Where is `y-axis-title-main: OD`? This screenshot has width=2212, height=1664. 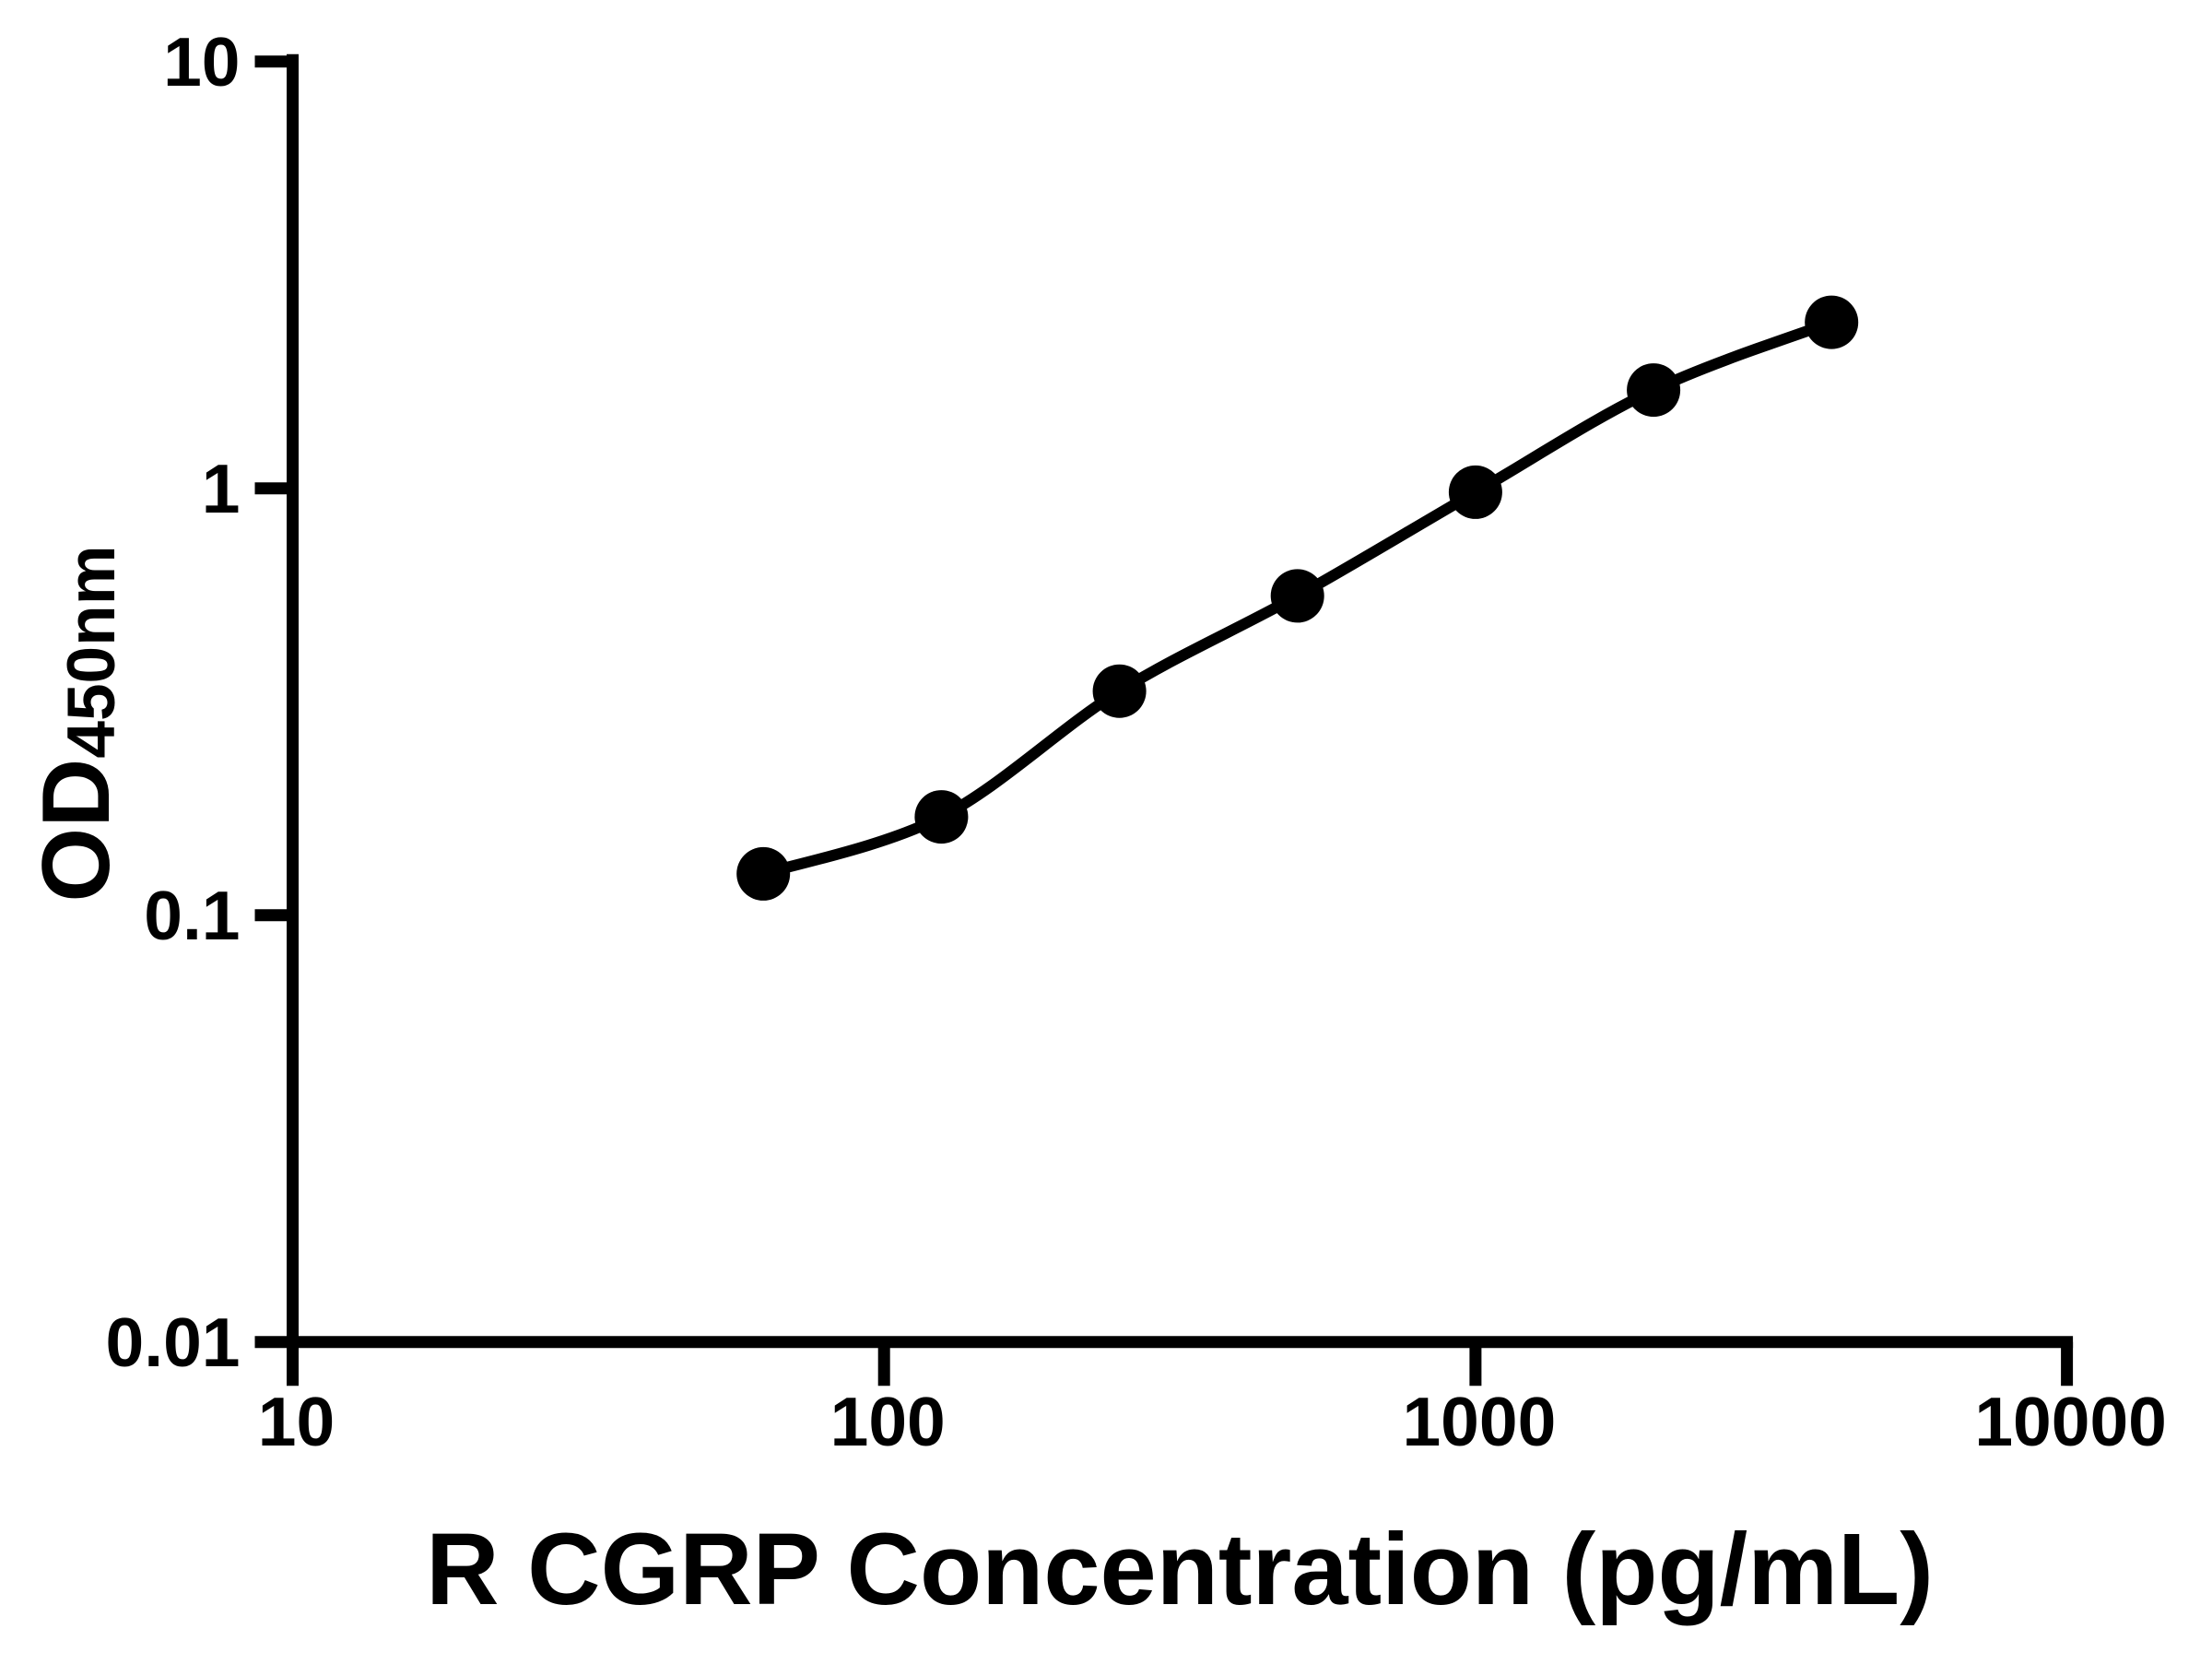
y-axis-title-main: OD is located at coordinates (76, 831).